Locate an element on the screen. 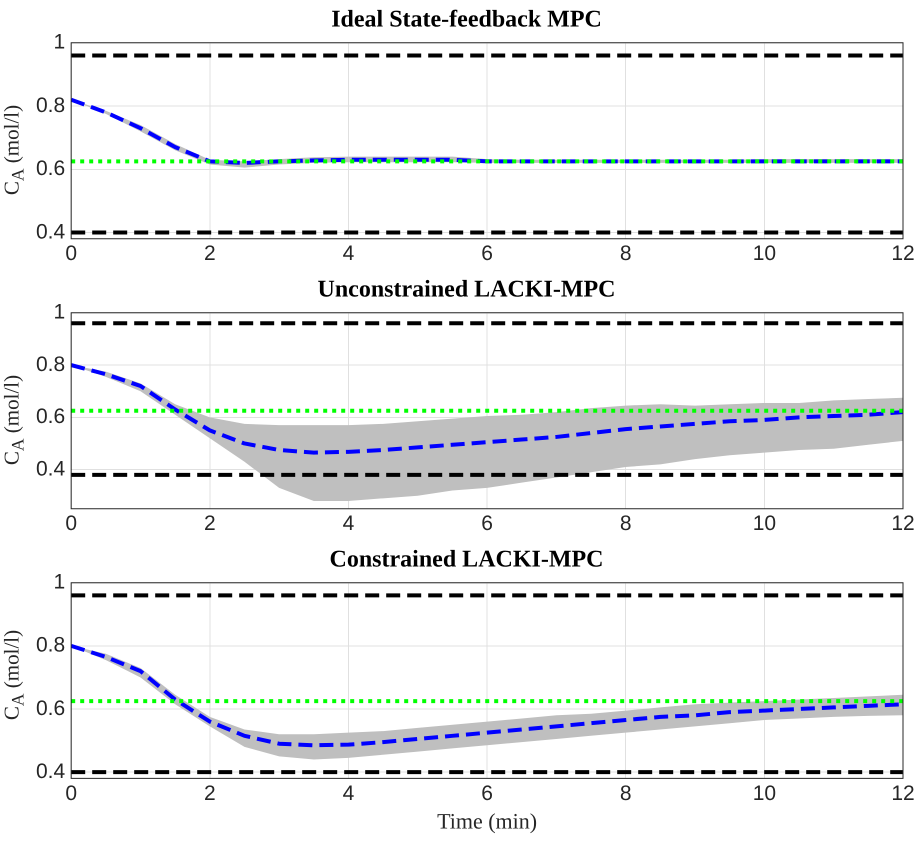  line-series is located at coordinates (487, 409).